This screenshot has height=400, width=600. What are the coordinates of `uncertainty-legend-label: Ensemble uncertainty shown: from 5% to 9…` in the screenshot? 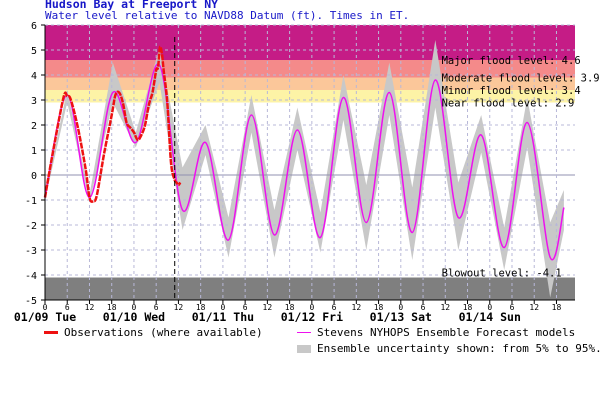 It's located at (458, 348).